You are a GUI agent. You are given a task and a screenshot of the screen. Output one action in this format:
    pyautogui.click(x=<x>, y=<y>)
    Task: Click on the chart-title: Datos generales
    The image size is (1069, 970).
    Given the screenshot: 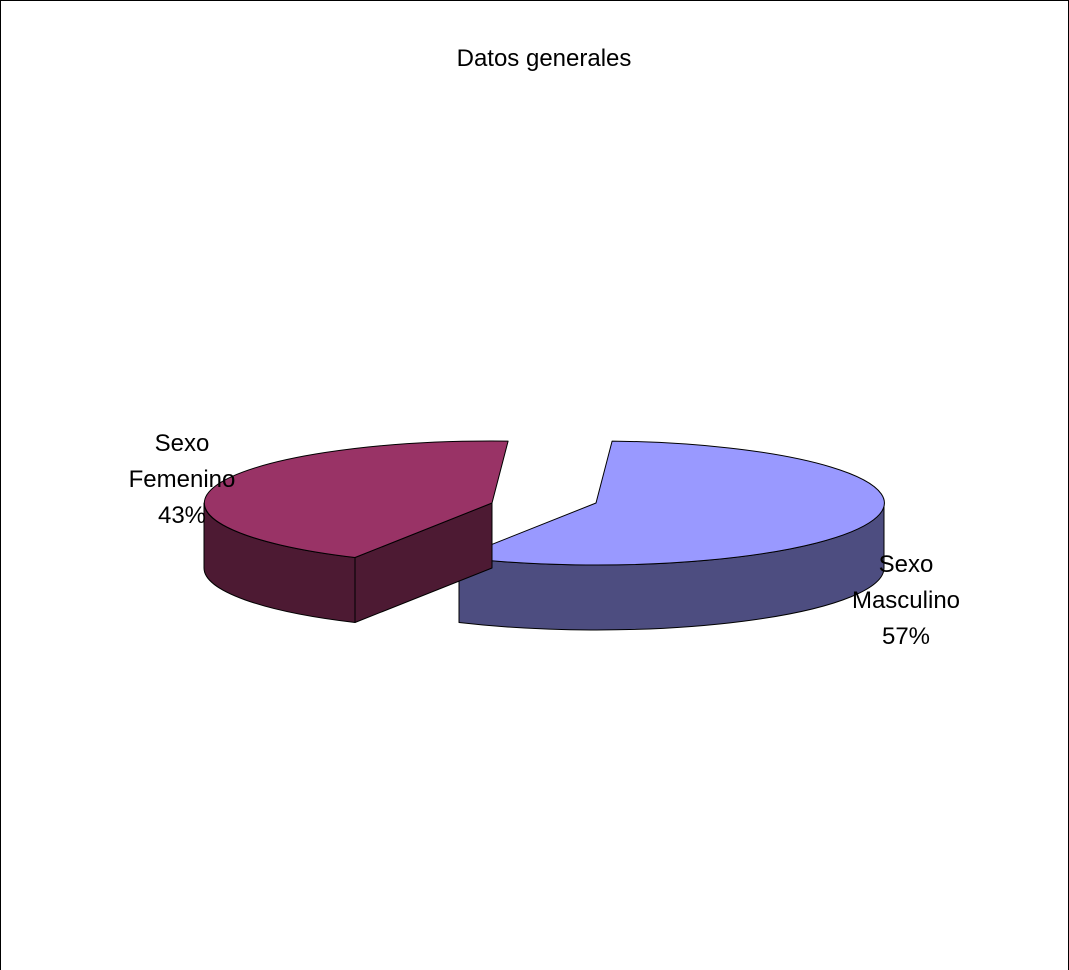 What is the action you would take?
    pyautogui.click(x=544, y=58)
    